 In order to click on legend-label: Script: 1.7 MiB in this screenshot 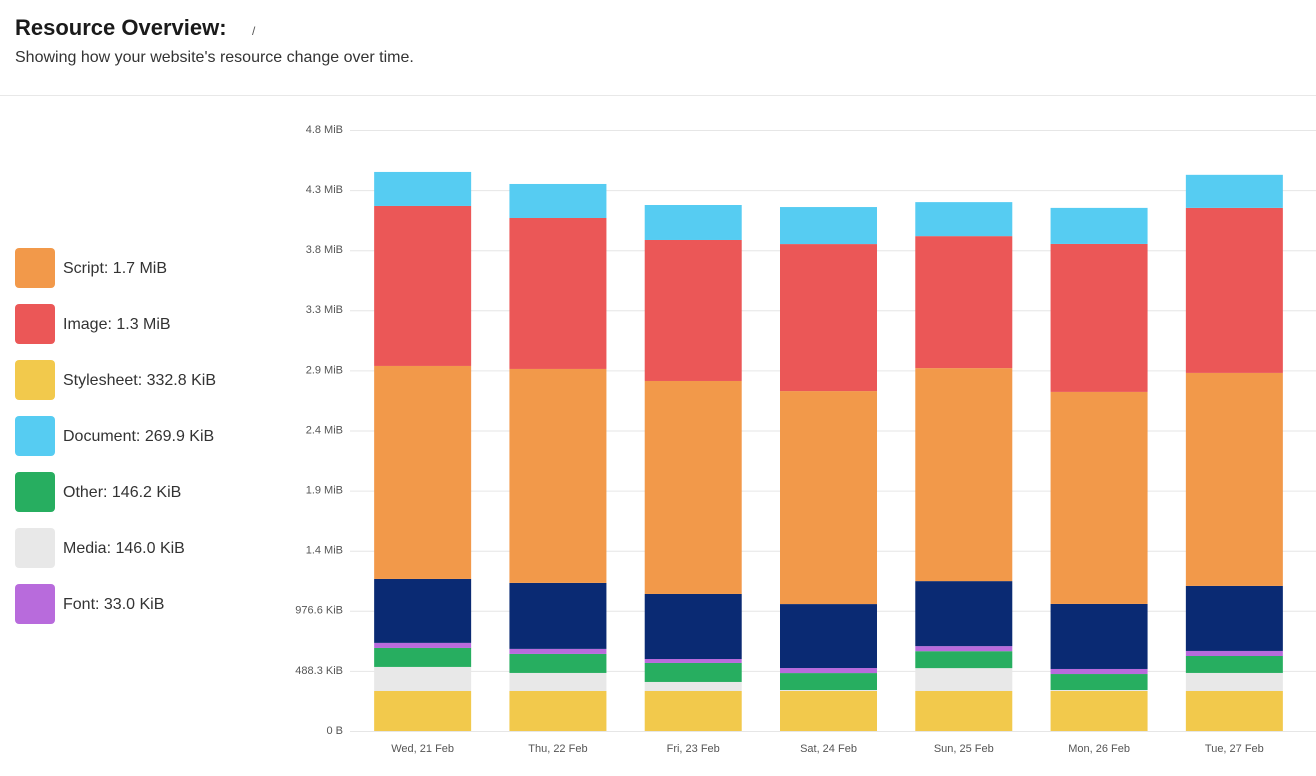, I will do `click(115, 268)`.